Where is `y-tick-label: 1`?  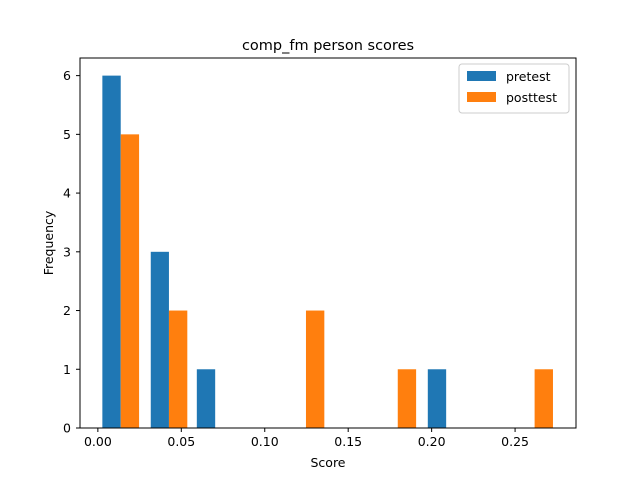
y-tick-label: 1 is located at coordinates (67, 369).